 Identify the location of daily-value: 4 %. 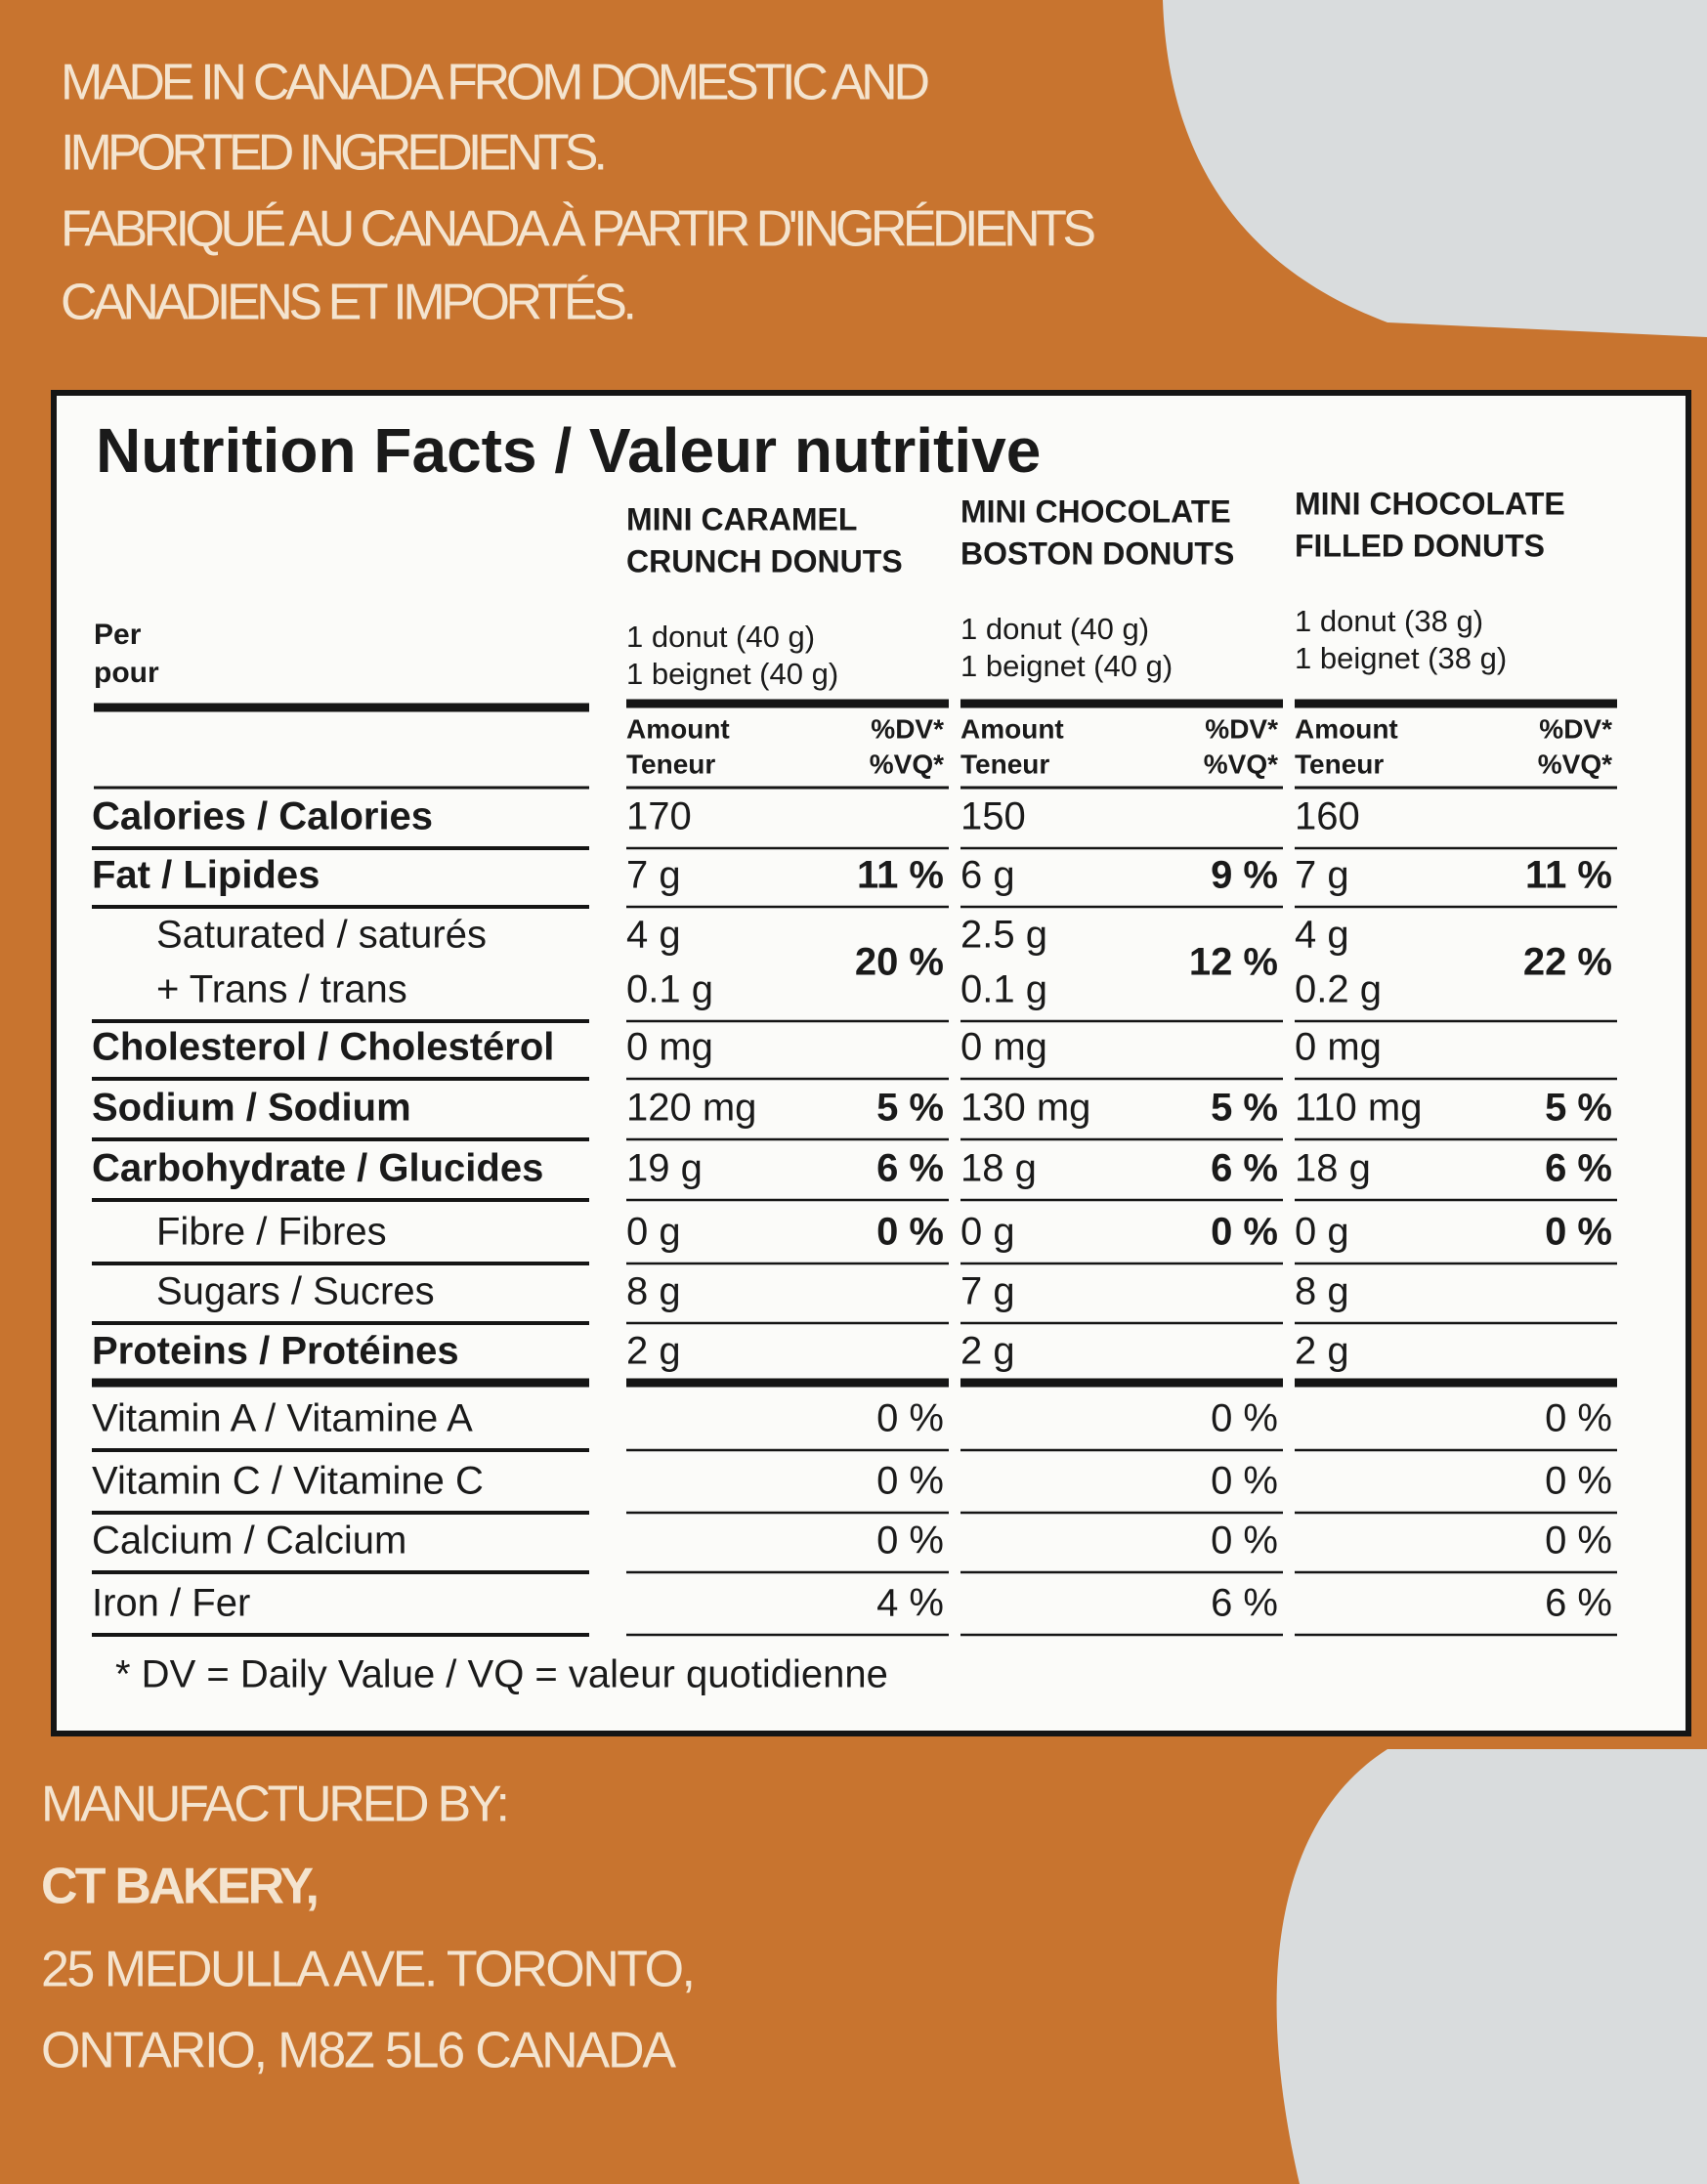
(910, 1603).